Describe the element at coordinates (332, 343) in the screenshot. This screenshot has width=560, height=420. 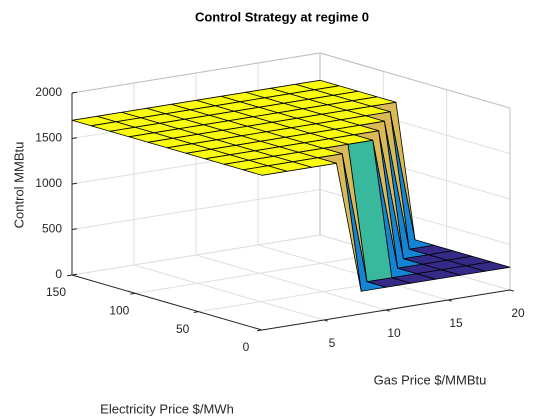
I see `x-tick-label: 5` at that location.